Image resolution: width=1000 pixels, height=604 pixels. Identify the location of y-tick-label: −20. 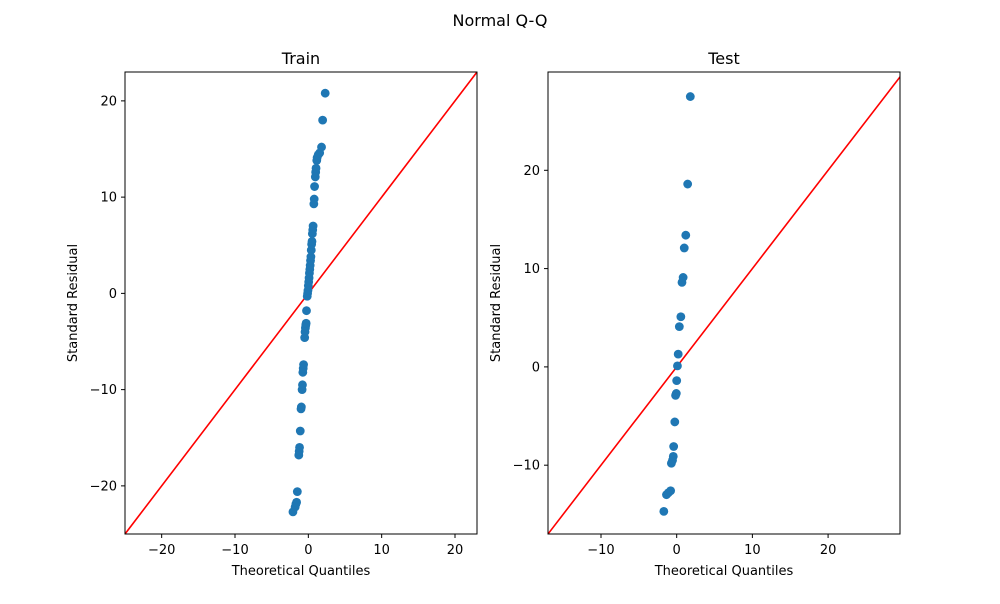
(103, 486).